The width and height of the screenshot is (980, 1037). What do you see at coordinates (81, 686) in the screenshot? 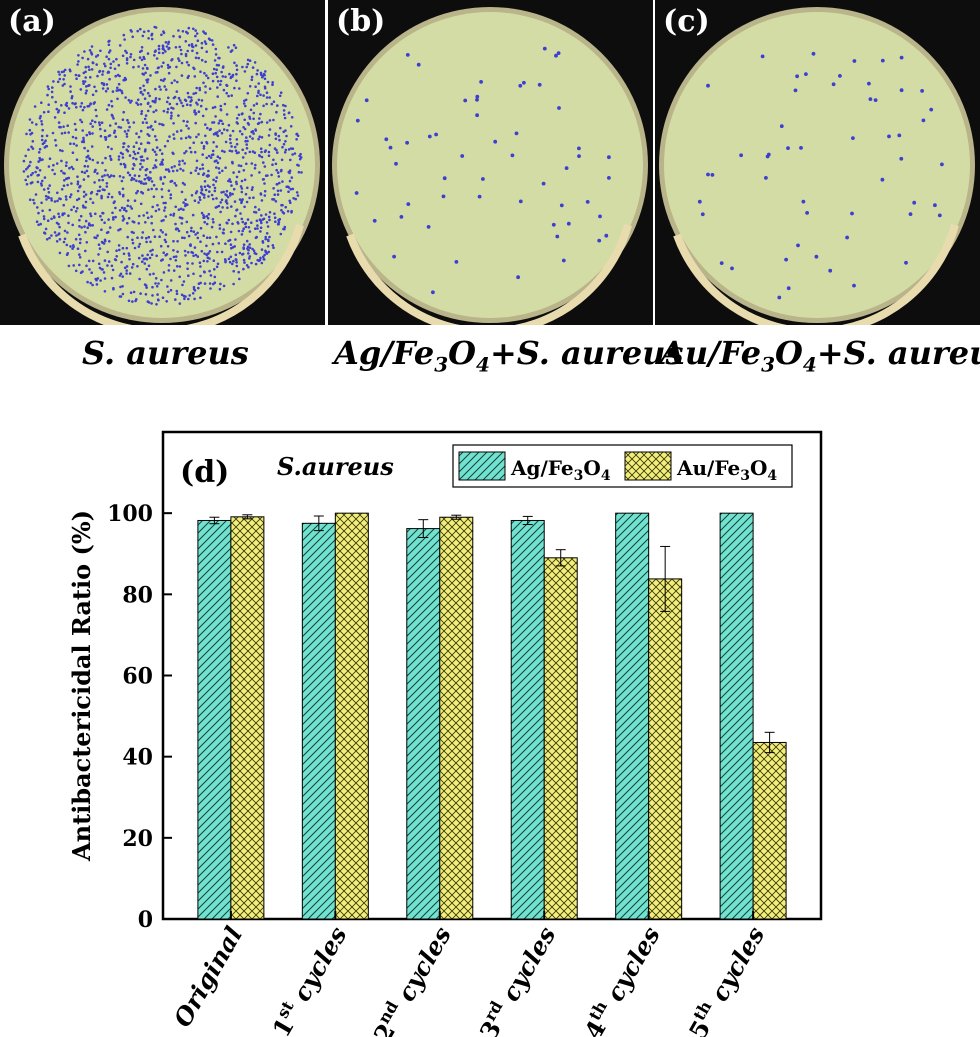
I see `y-axis-label: Antibactericidal Ratio (%)` at bounding box center [81, 686].